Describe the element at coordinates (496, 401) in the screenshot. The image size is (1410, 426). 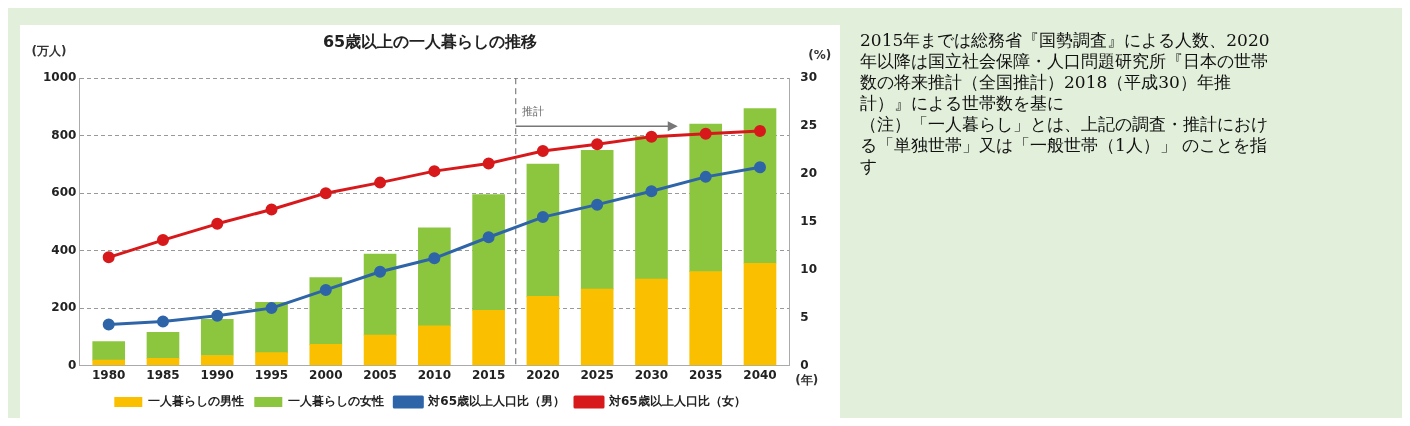
I see `legend-label: 対65歳以上人口比（男）` at that location.